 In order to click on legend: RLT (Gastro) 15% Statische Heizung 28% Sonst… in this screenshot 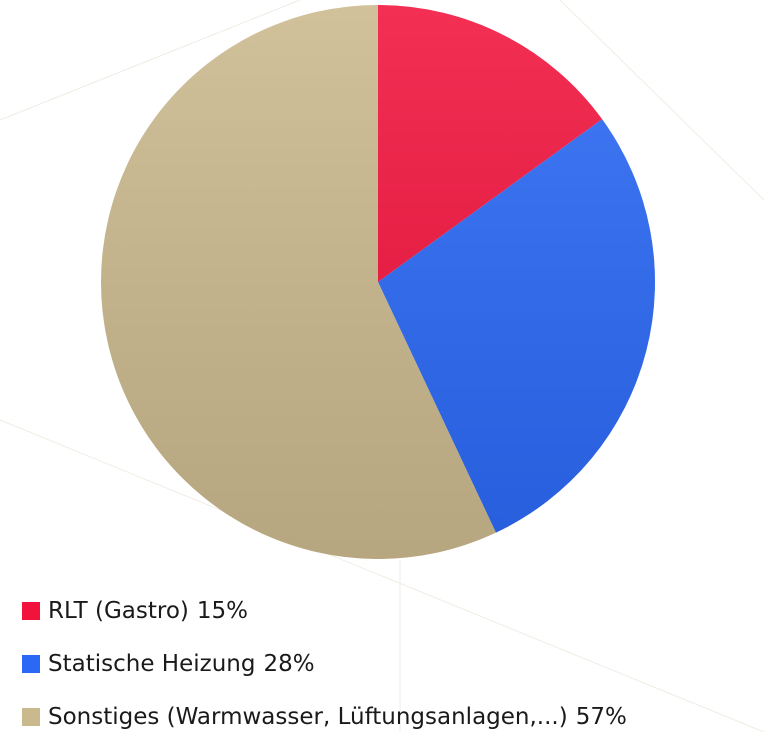, I will do `click(324, 664)`.